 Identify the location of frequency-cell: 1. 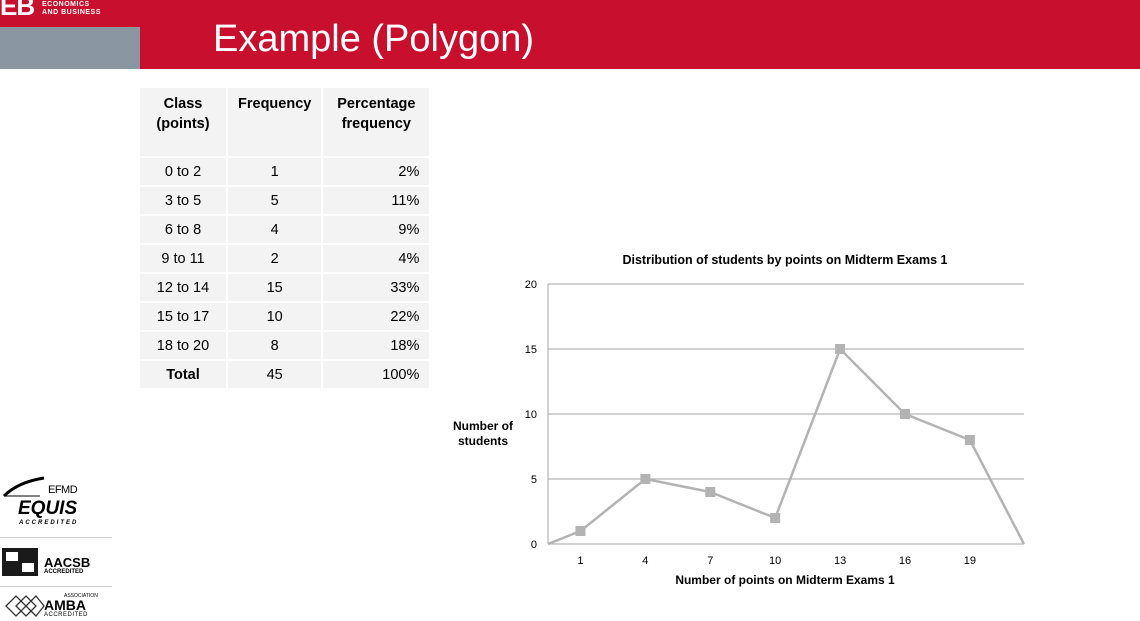
(276, 172).